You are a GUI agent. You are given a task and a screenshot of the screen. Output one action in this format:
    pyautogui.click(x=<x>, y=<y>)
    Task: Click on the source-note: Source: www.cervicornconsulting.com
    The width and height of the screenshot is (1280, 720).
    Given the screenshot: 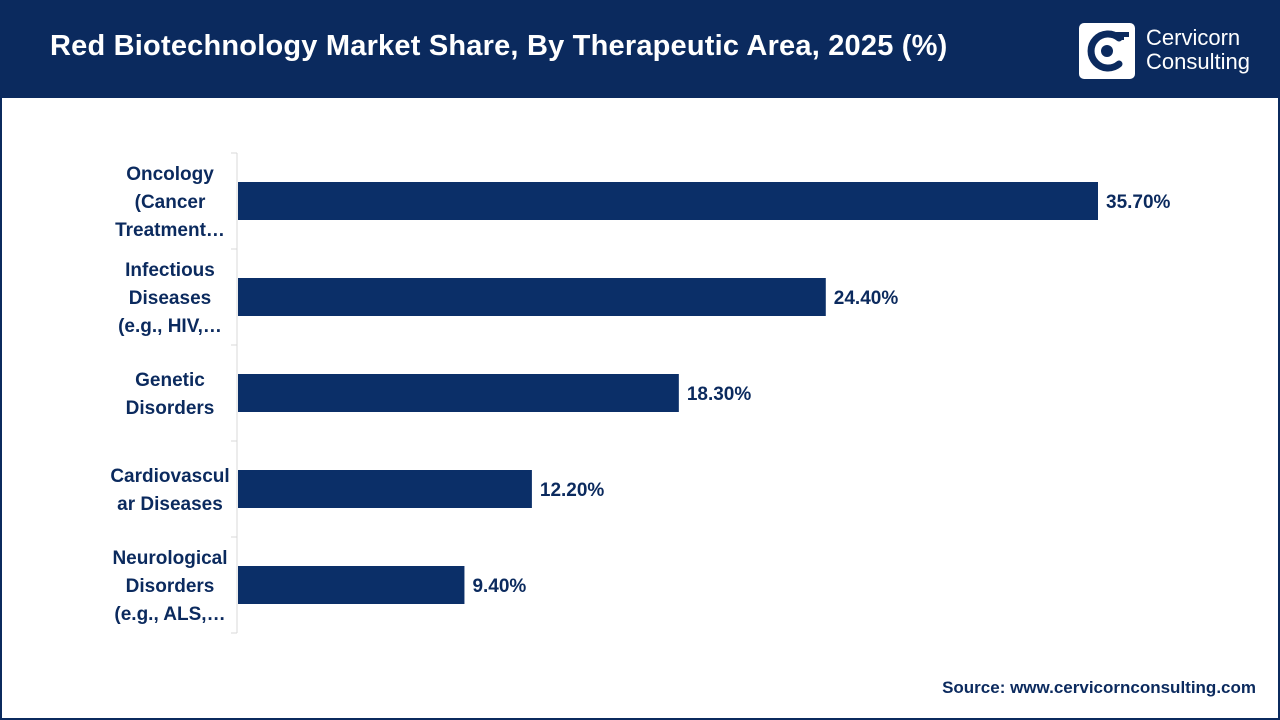 What is the action you would take?
    pyautogui.click(x=1099, y=687)
    